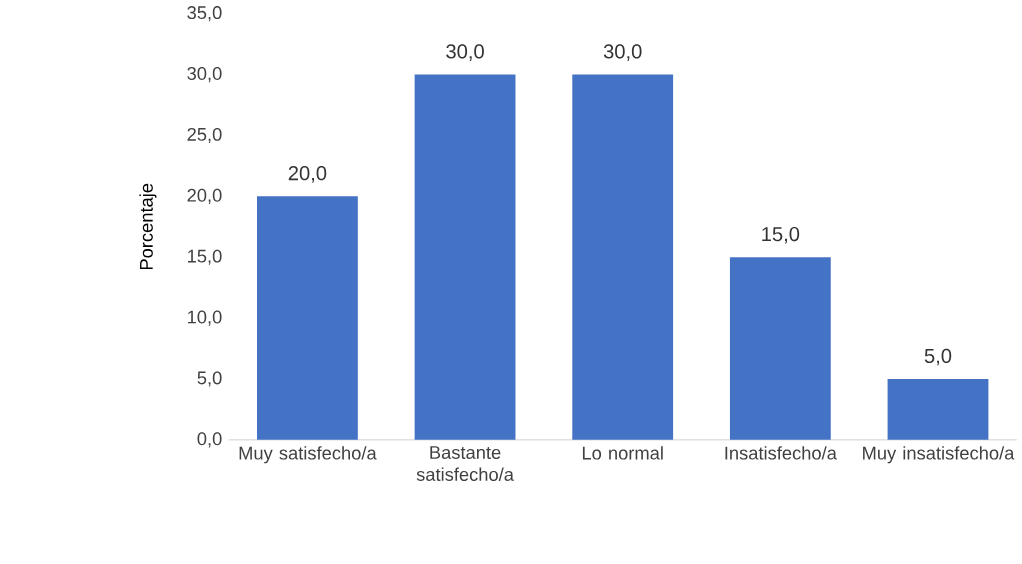 The image size is (1022, 564). What do you see at coordinates (781, 453) in the screenshot?
I see `x-tick-label: Insatisfecho/a` at bounding box center [781, 453].